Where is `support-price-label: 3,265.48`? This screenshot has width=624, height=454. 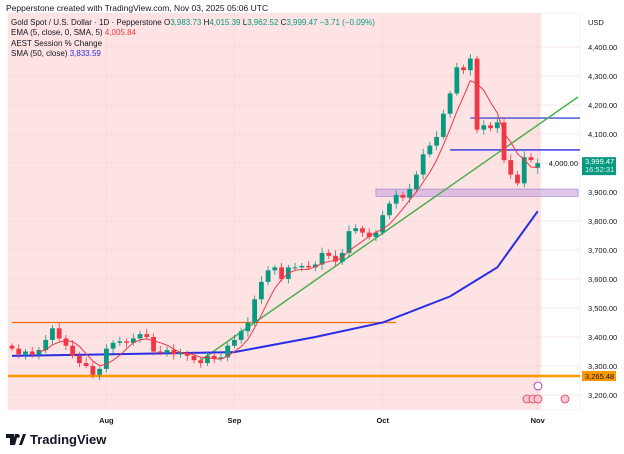
support-price-label: 3,265.48 is located at coordinates (599, 376).